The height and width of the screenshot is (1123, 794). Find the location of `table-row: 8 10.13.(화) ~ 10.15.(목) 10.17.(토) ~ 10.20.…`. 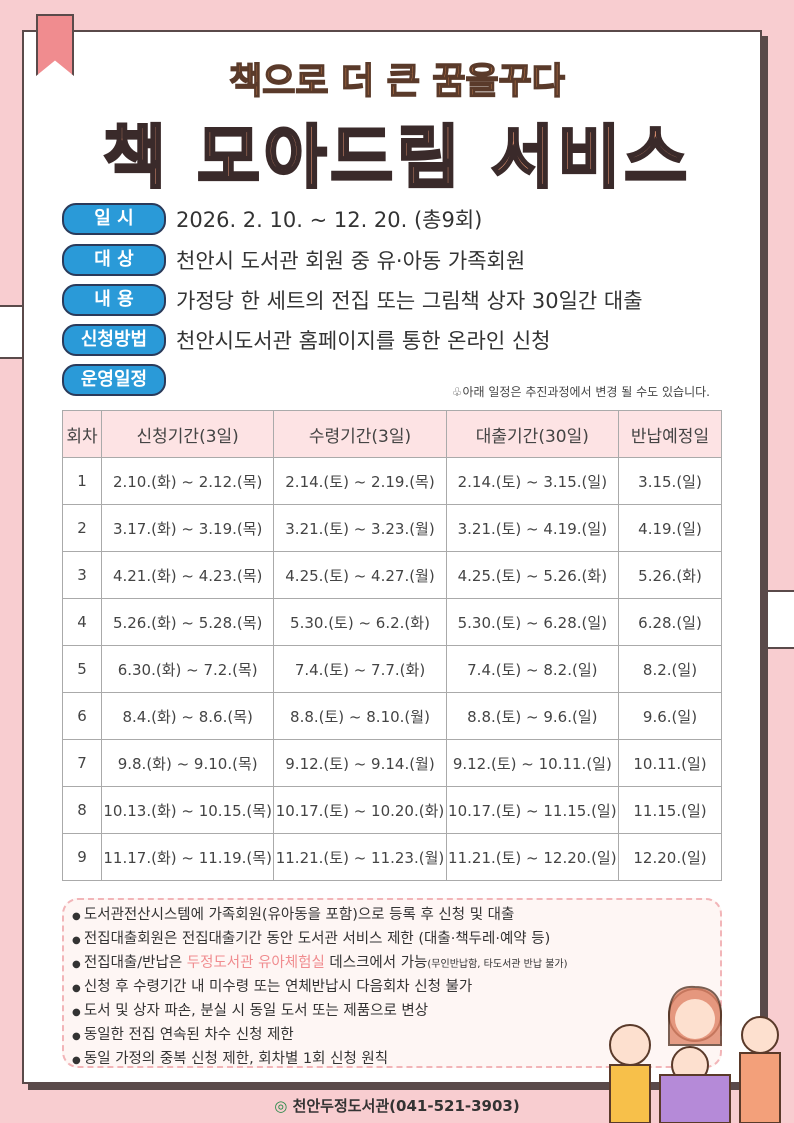

table-row: 8 10.13.(화) ~ 10.15.(목) 10.17.(토) ~ 10.20.… is located at coordinates (392, 810).